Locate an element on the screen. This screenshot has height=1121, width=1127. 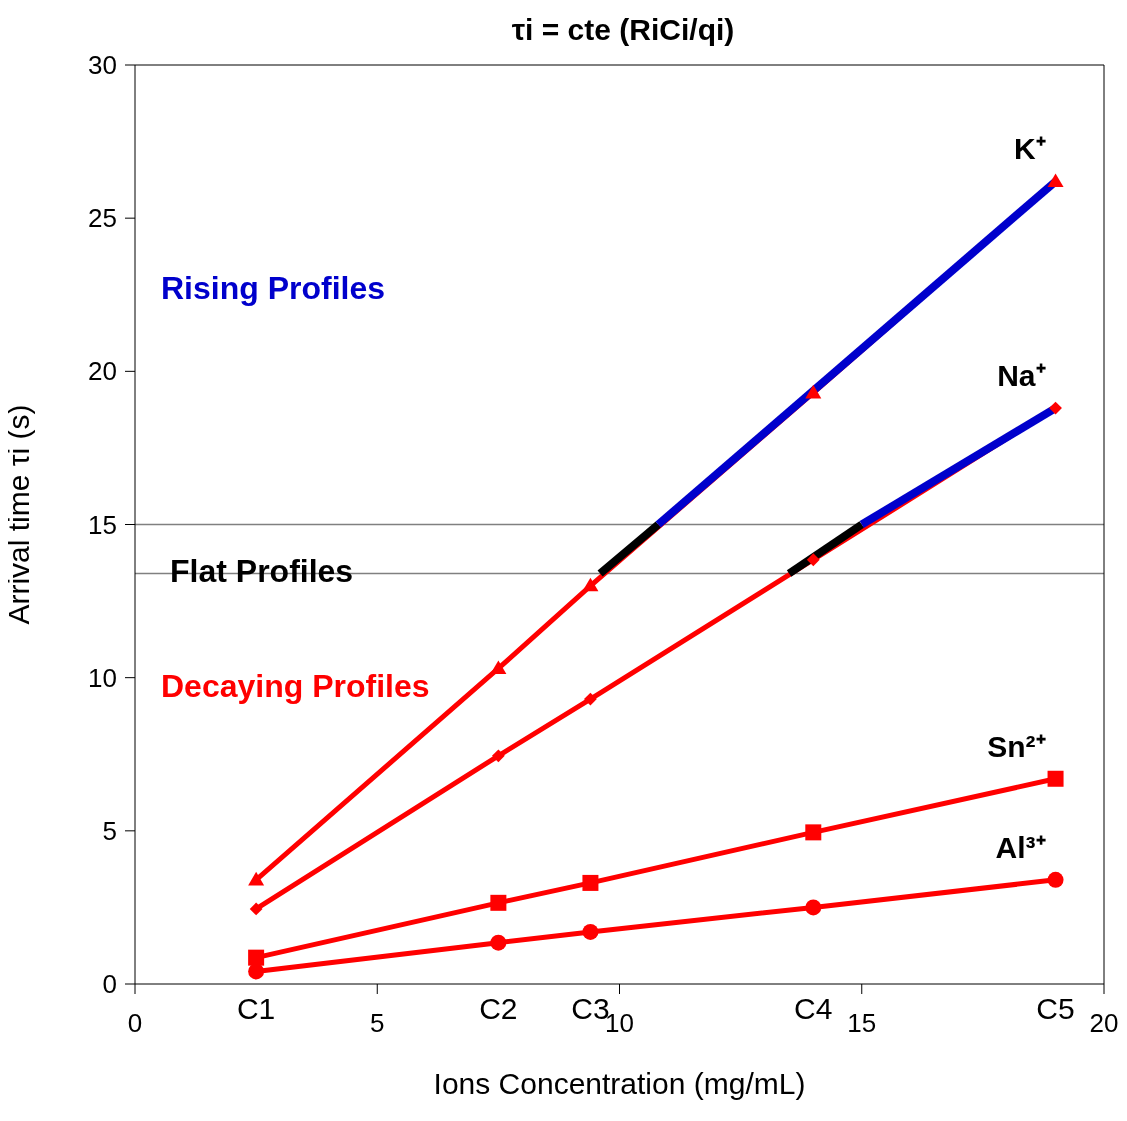
annotation: Flat Profiles is located at coordinates (262, 571).